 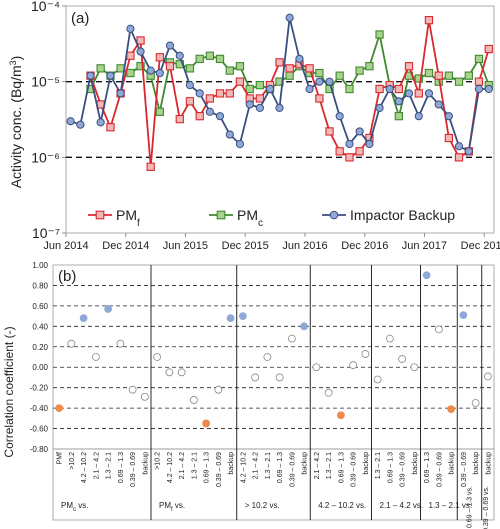 What do you see at coordinates (45, 82) in the screenshot?
I see `y-tick-label: 10⁻⁵` at bounding box center [45, 82].